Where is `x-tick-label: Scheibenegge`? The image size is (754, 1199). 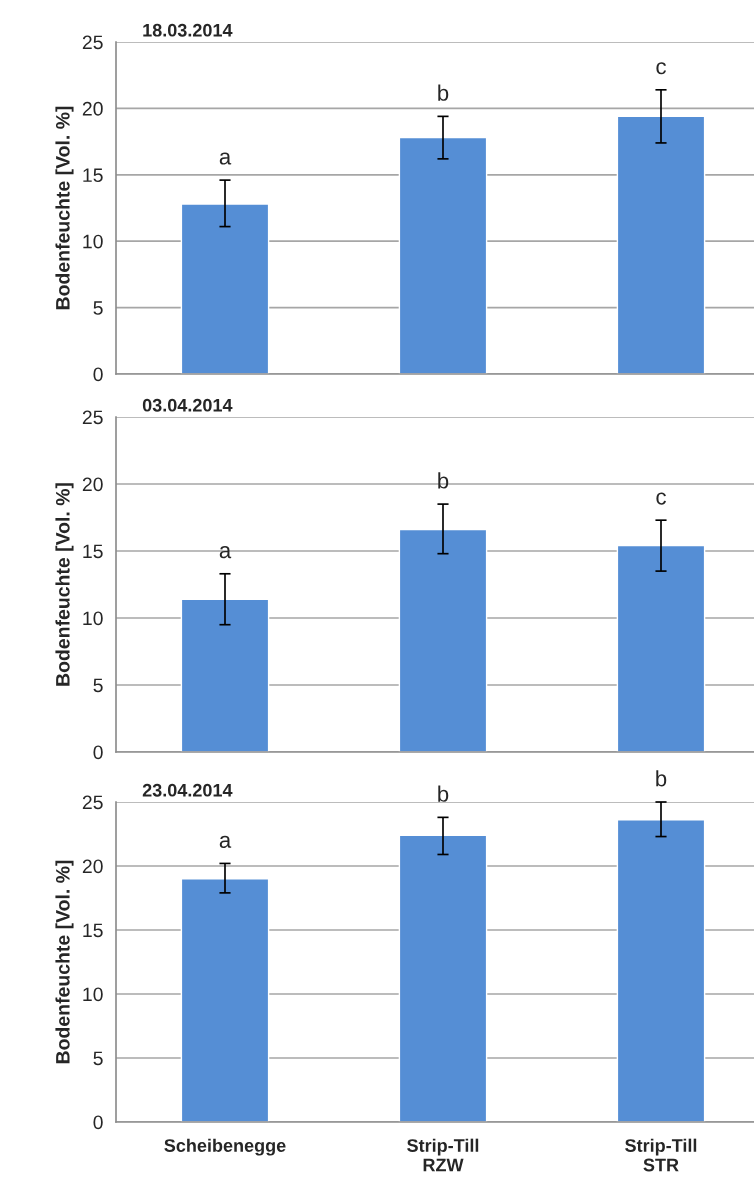 x-tick-label: Scheibenegge is located at coordinates (225, 1147).